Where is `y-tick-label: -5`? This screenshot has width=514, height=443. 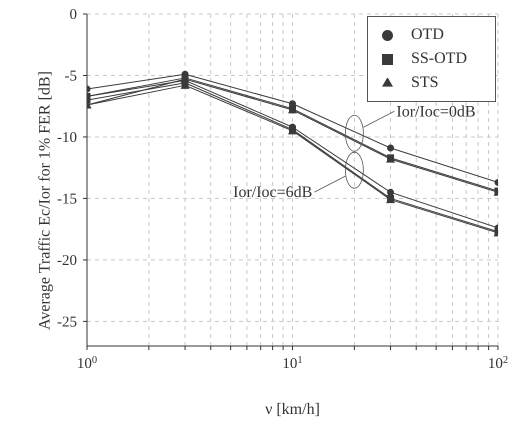
y-tick-label: -5 is located at coordinates (70, 76).